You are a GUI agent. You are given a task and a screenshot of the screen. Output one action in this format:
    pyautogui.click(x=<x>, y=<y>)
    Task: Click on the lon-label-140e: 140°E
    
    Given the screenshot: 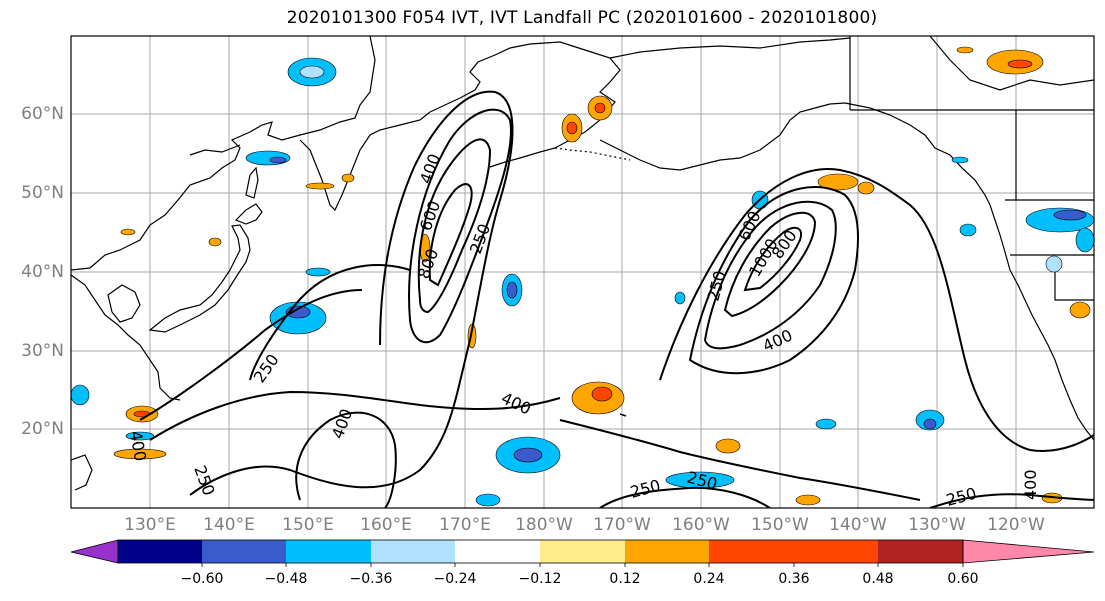 What is the action you would take?
    pyautogui.click(x=229, y=525)
    